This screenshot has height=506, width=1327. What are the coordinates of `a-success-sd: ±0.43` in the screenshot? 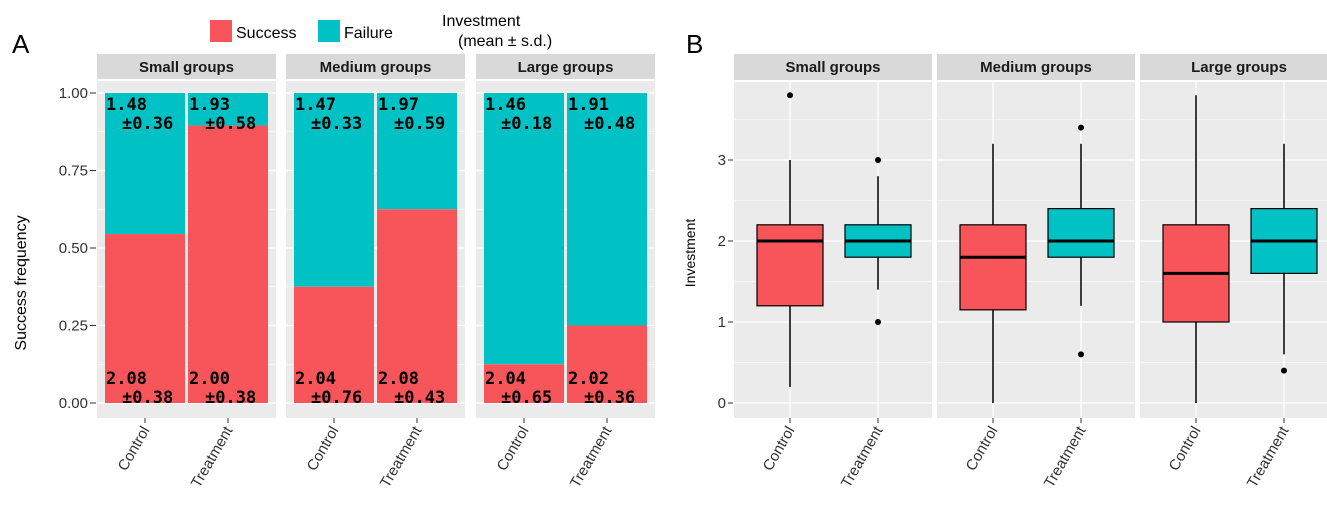 It's located at (419, 398).